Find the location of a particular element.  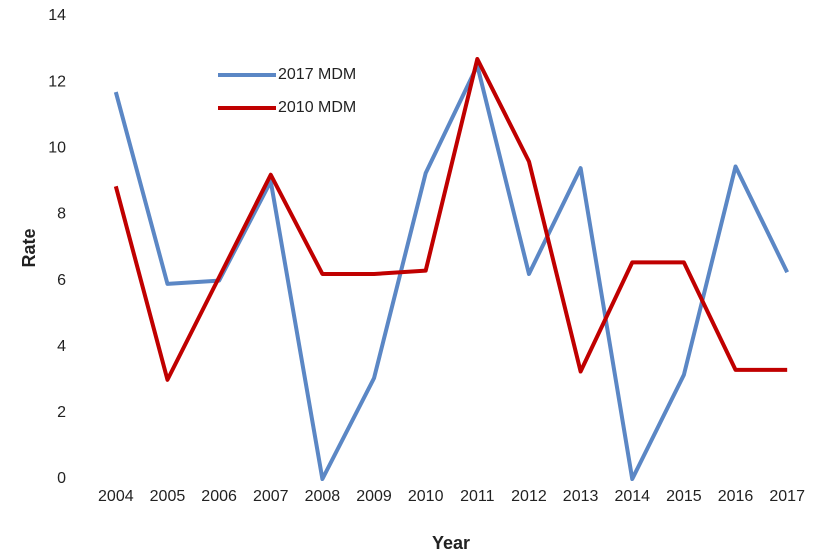

y-tick-label: 4 is located at coordinates (61, 346).